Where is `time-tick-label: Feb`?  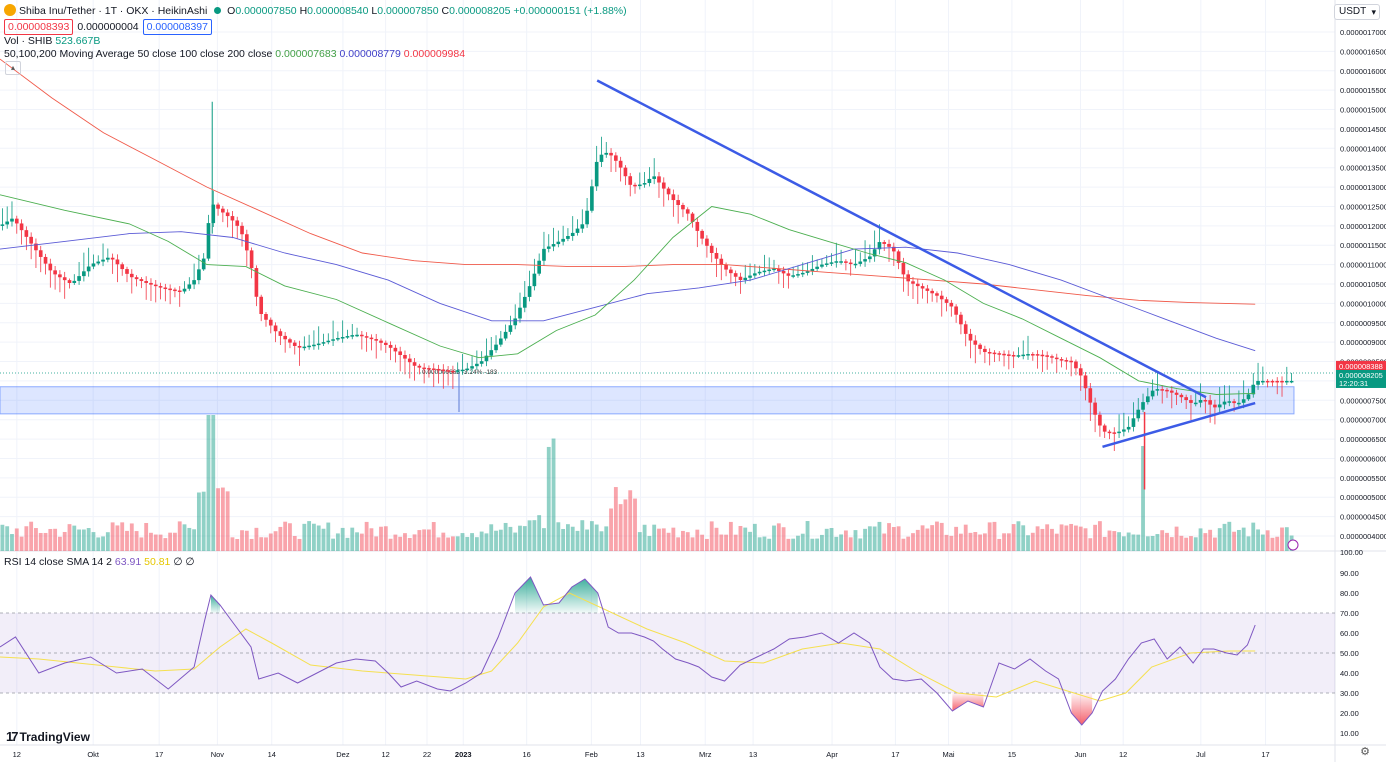 time-tick-label: Feb is located at coordinates (591, 754).